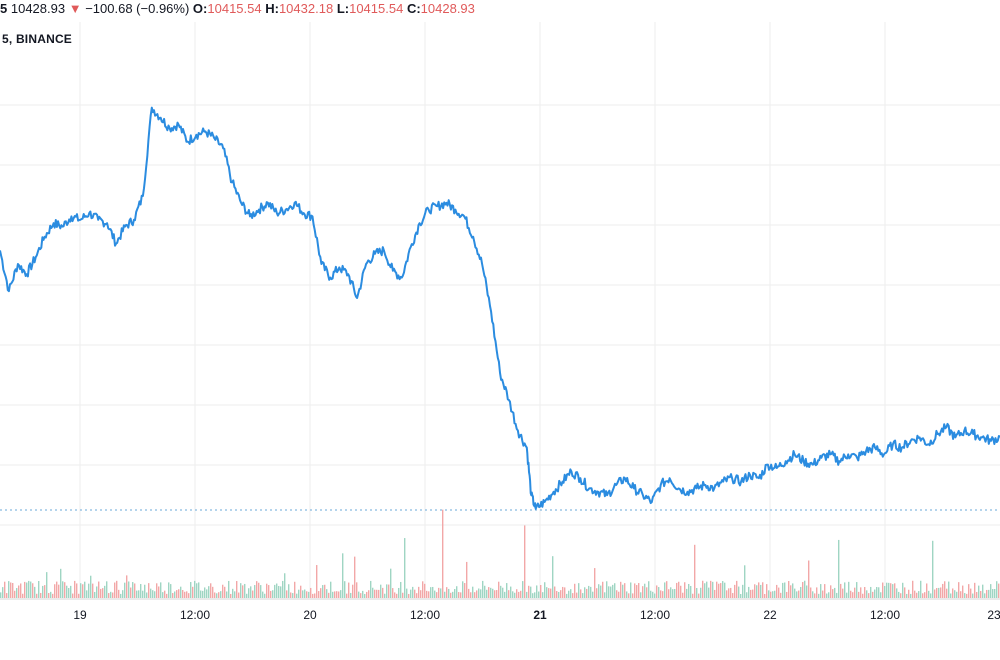 The image size is (1000, 660). What do you see at coordinates (37, 39) in the screenshot?
I see `symbol-exchange-label: 5, BINANCE` at bounding box center [37, 39].